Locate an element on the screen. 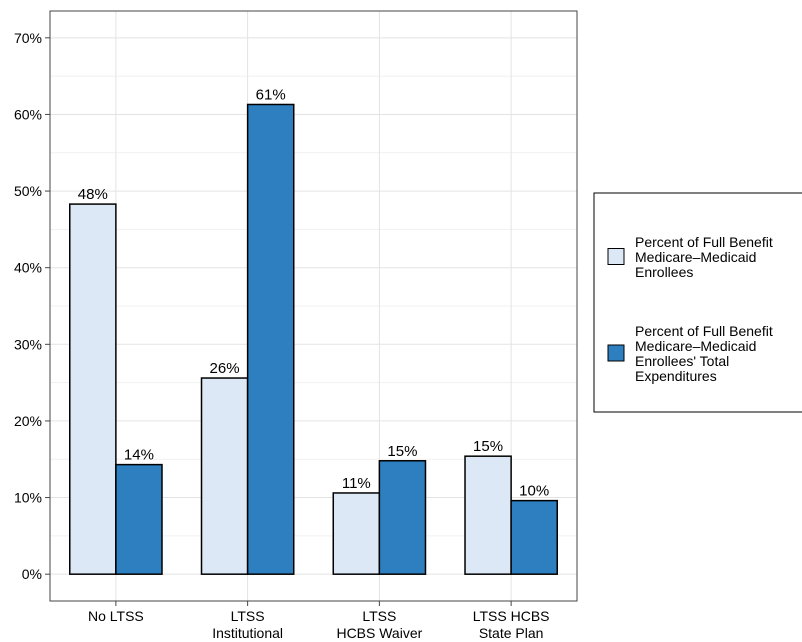  y-tick-label: 50% is located at coordinates (28, 191).